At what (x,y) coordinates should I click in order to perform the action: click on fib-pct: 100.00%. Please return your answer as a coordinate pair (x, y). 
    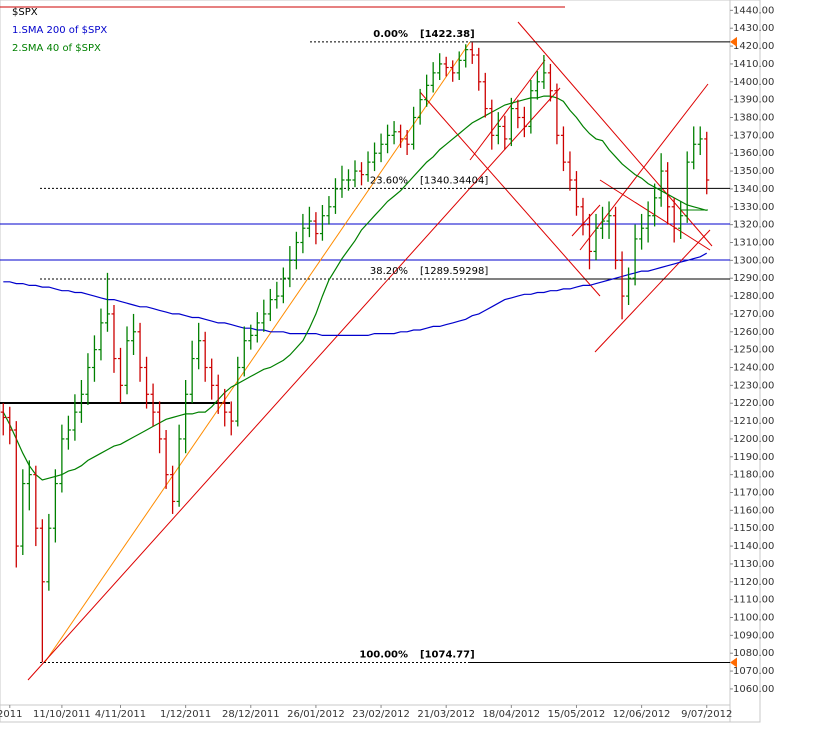
    Looking at the image, I should click on (383, 655).